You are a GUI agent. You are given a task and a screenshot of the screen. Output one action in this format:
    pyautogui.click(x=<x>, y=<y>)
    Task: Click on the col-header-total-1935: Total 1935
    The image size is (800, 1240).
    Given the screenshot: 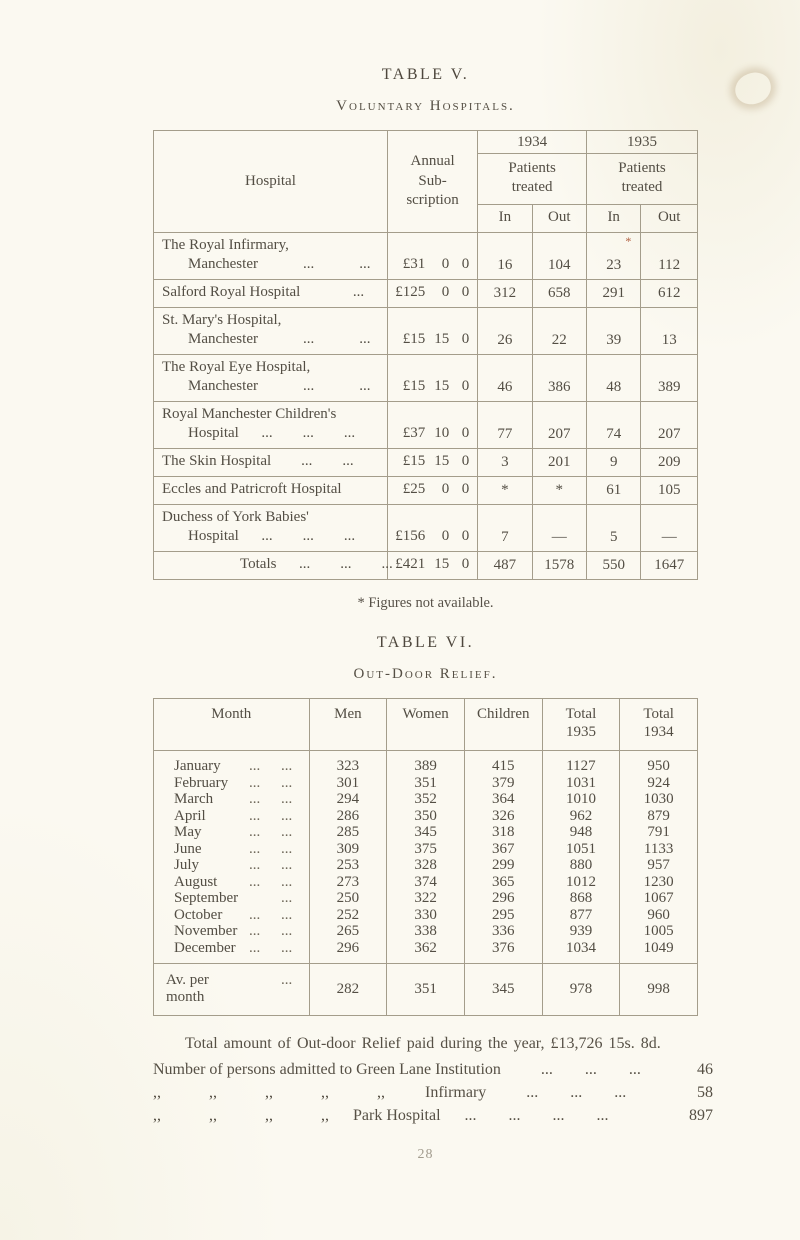 What is the action you would take?
    pyautogui.click(x=581, y=724)
    